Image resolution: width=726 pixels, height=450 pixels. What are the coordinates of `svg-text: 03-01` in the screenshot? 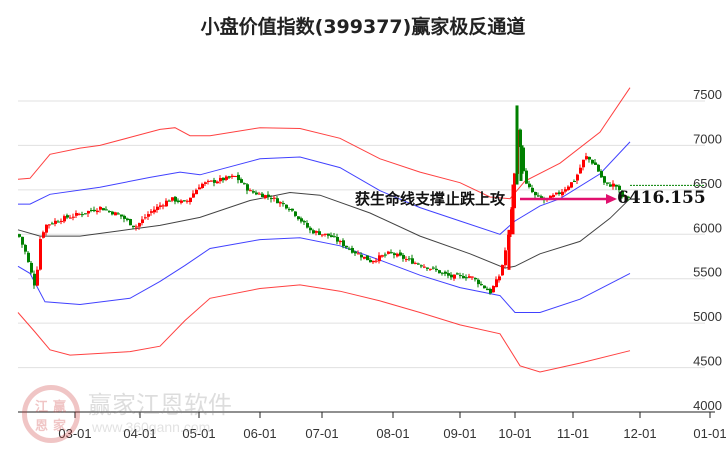 It's located at (74, 433).